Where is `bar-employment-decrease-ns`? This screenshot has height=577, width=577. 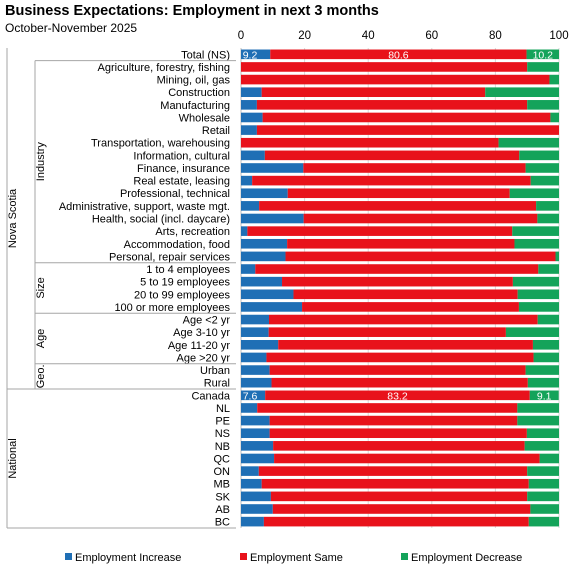
bar-employment-decrease-ns is located at coordinates (542, 433).